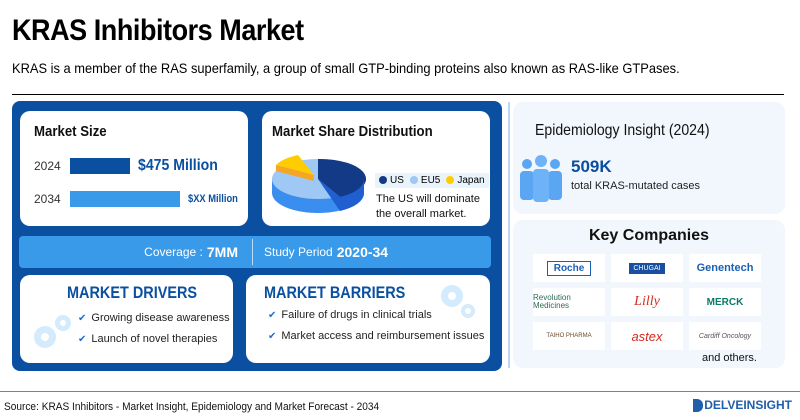  I want to click on us-dot-icon, so click(383, 180).